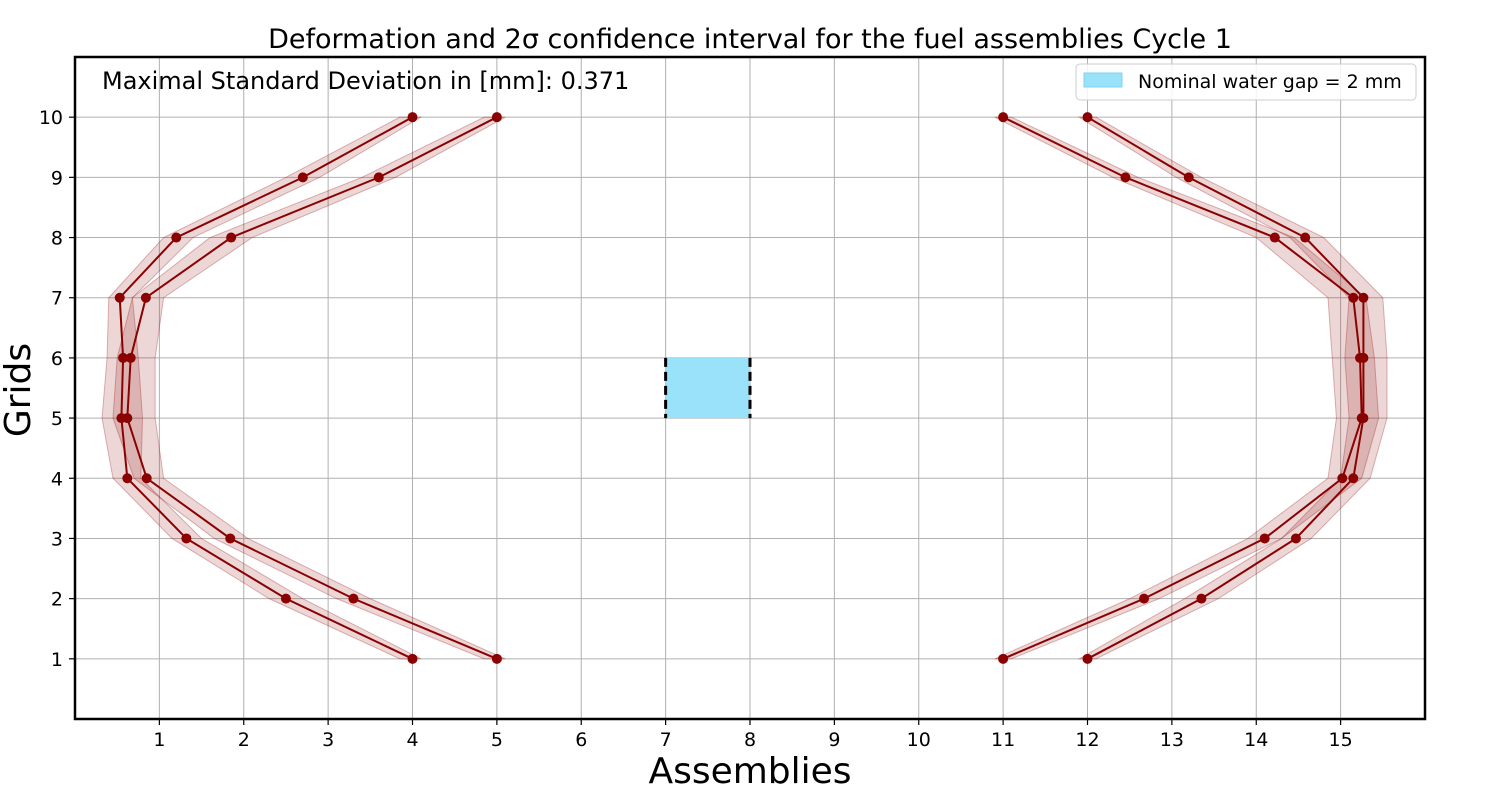 The image size is (1500, 800). What do you see at coordinates (919, 740) in the screenshot?
I see `x-tick-label: 10` at bounding box center [919, 740].